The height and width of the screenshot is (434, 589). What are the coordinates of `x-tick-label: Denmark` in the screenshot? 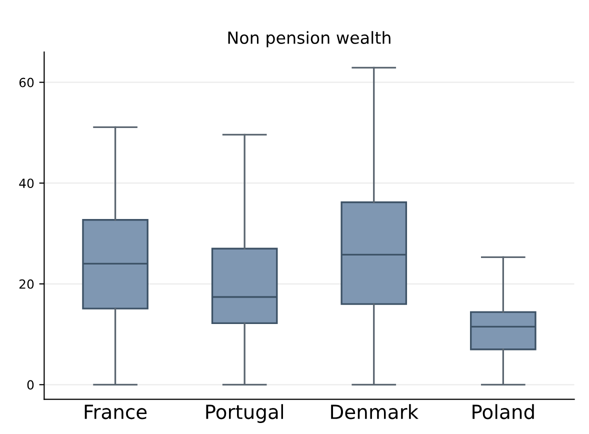 It's located at (374, 412).